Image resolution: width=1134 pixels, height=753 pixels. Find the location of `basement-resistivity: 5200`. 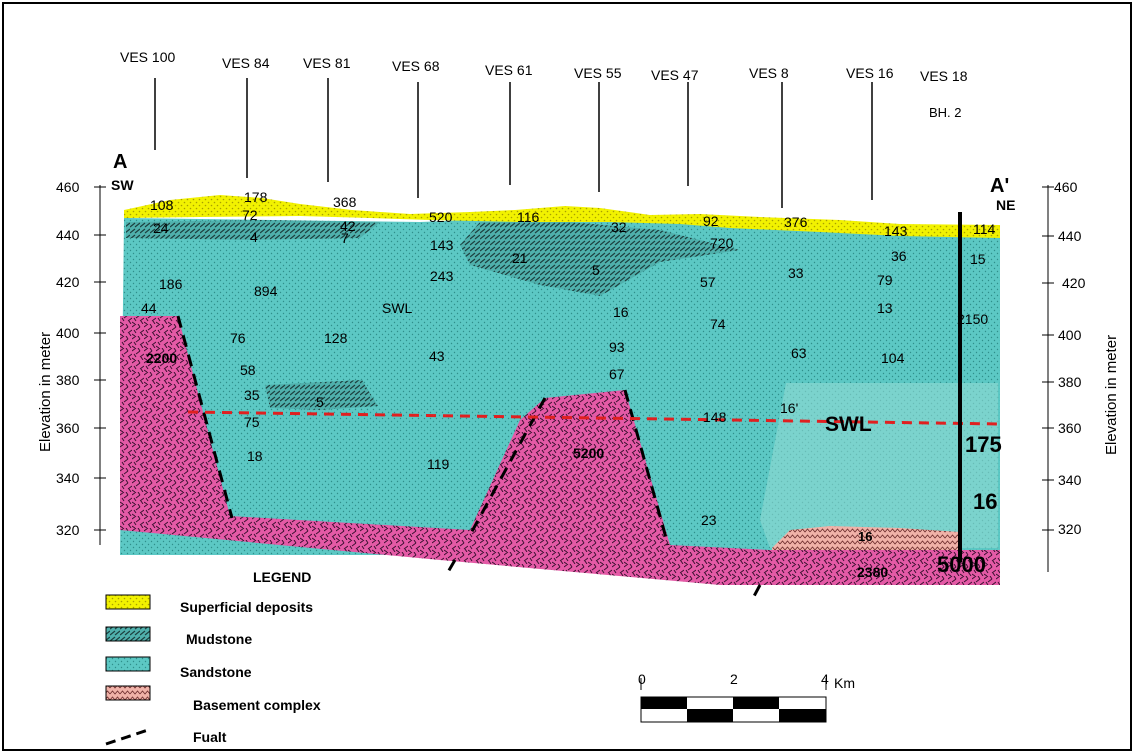

basement-resistivity: 5200 is located at coordinates (588, 453).